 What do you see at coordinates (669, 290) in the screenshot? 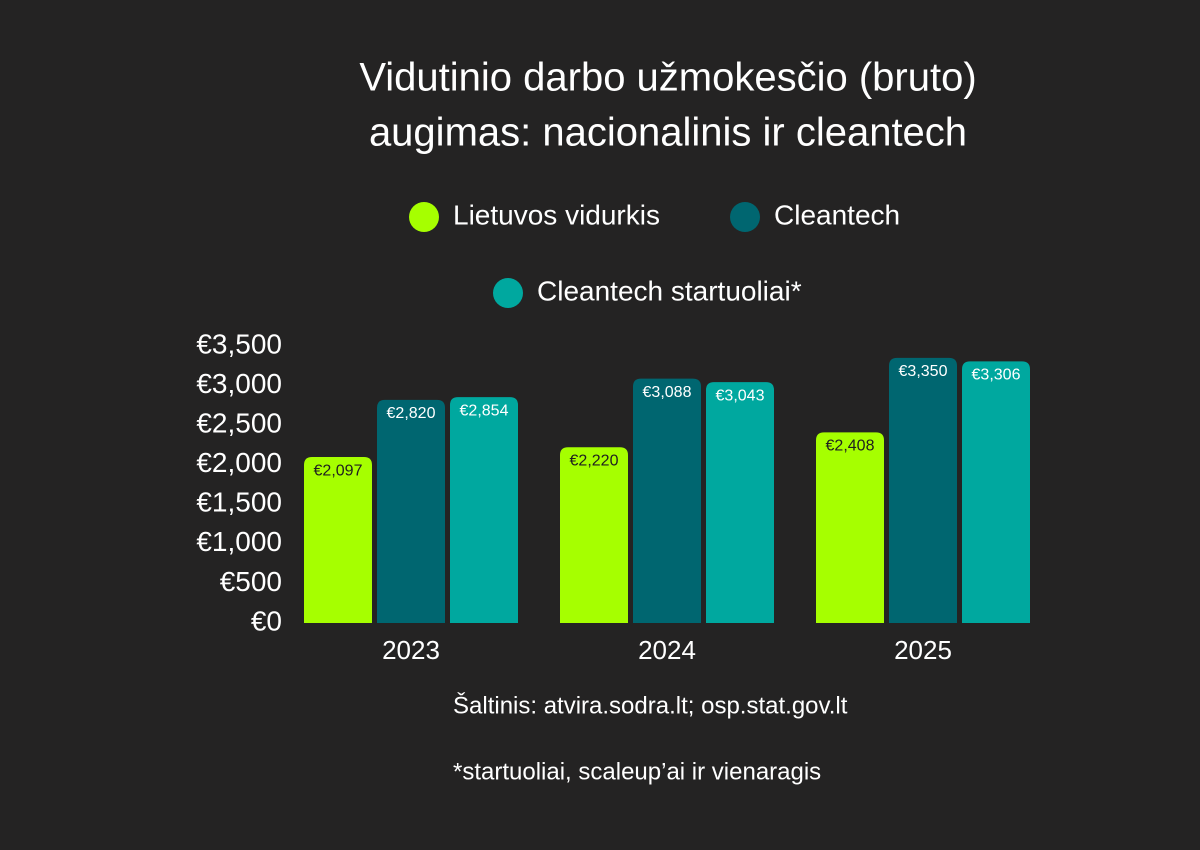
I see `legend-label: Cleantech startuoliai*` at bounding box center [669, 290].